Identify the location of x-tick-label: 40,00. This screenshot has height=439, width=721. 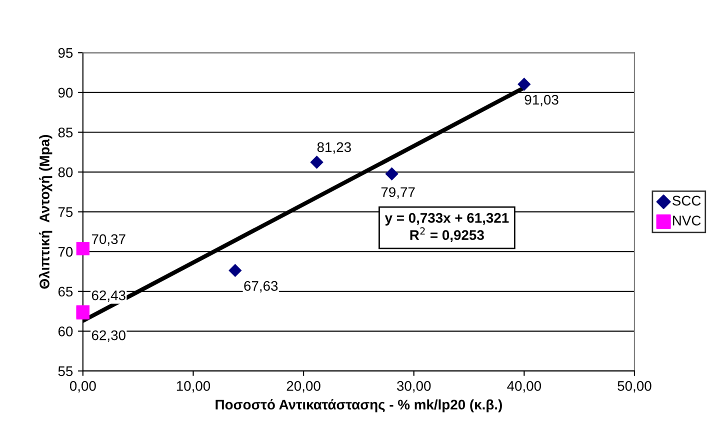
(524, 387).